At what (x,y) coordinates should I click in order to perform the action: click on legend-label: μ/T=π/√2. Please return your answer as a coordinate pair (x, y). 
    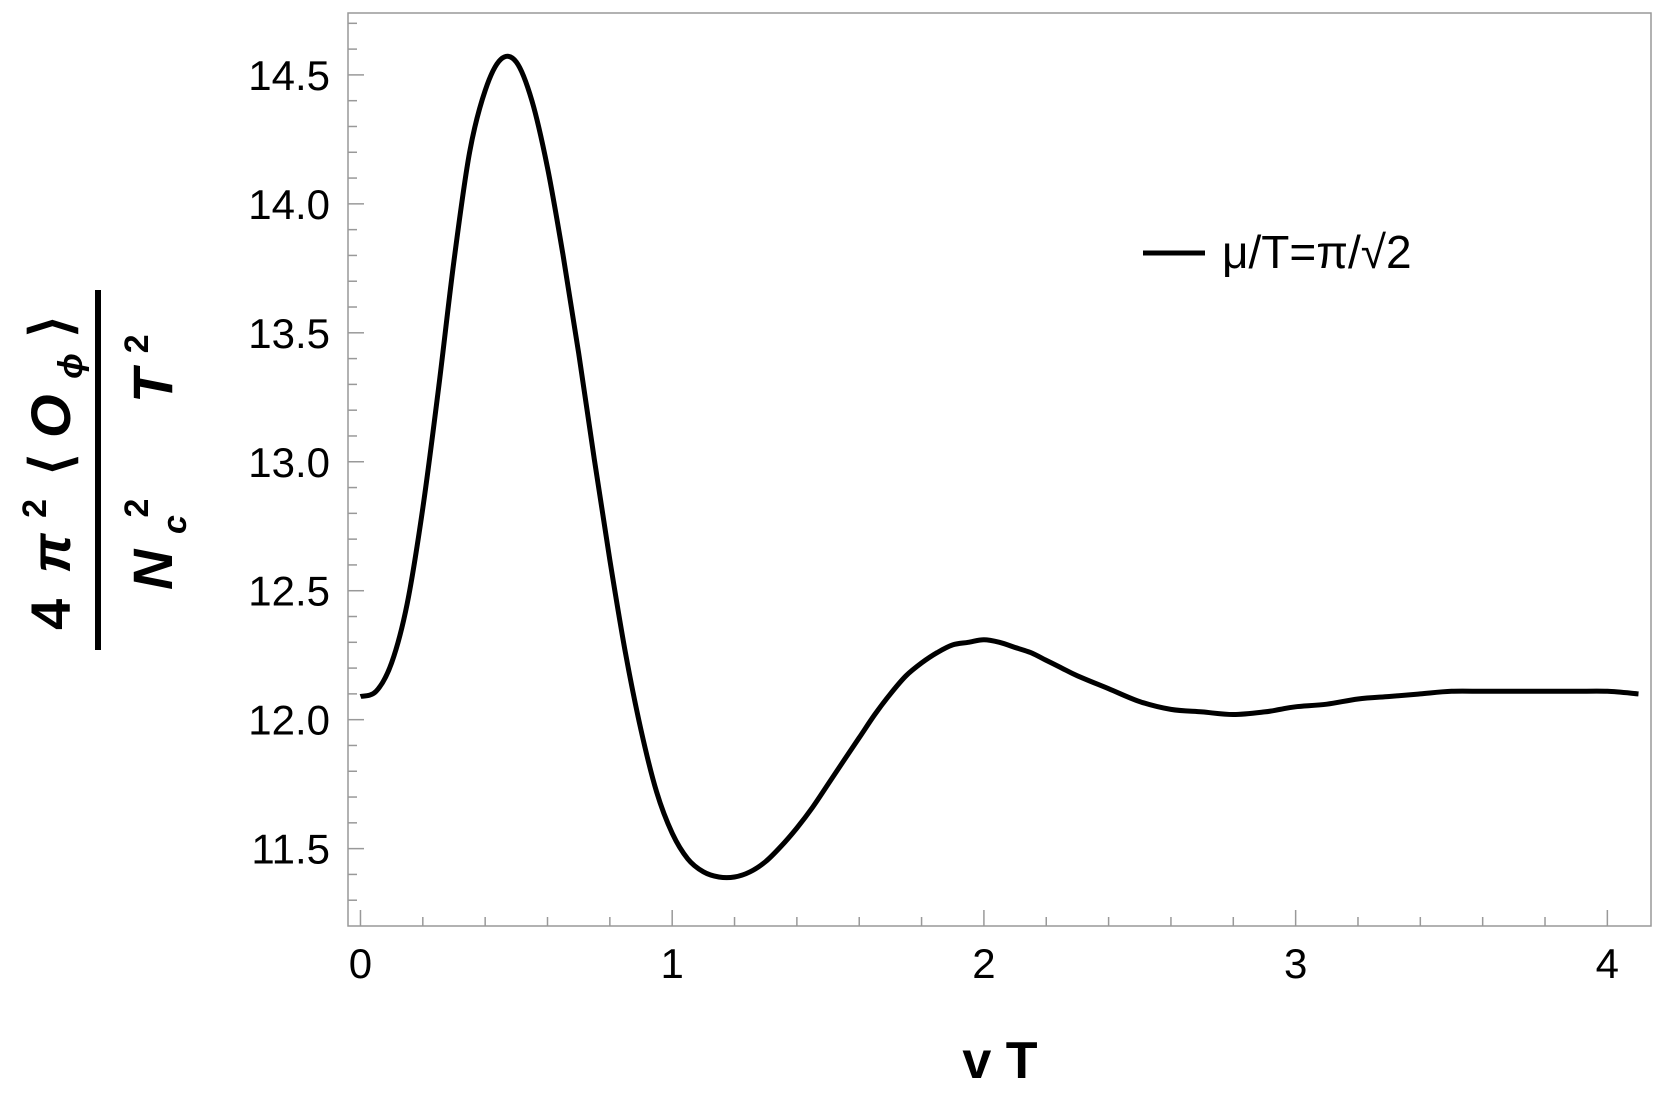
    Looking at the image, I should click on (1317, 252).